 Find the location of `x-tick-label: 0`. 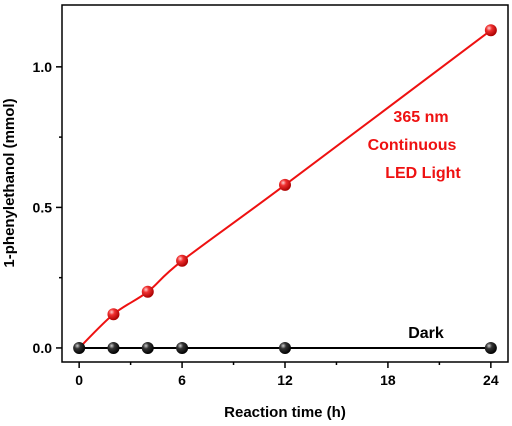

x-tick-label: 0 is located at coordinates (79, 380).